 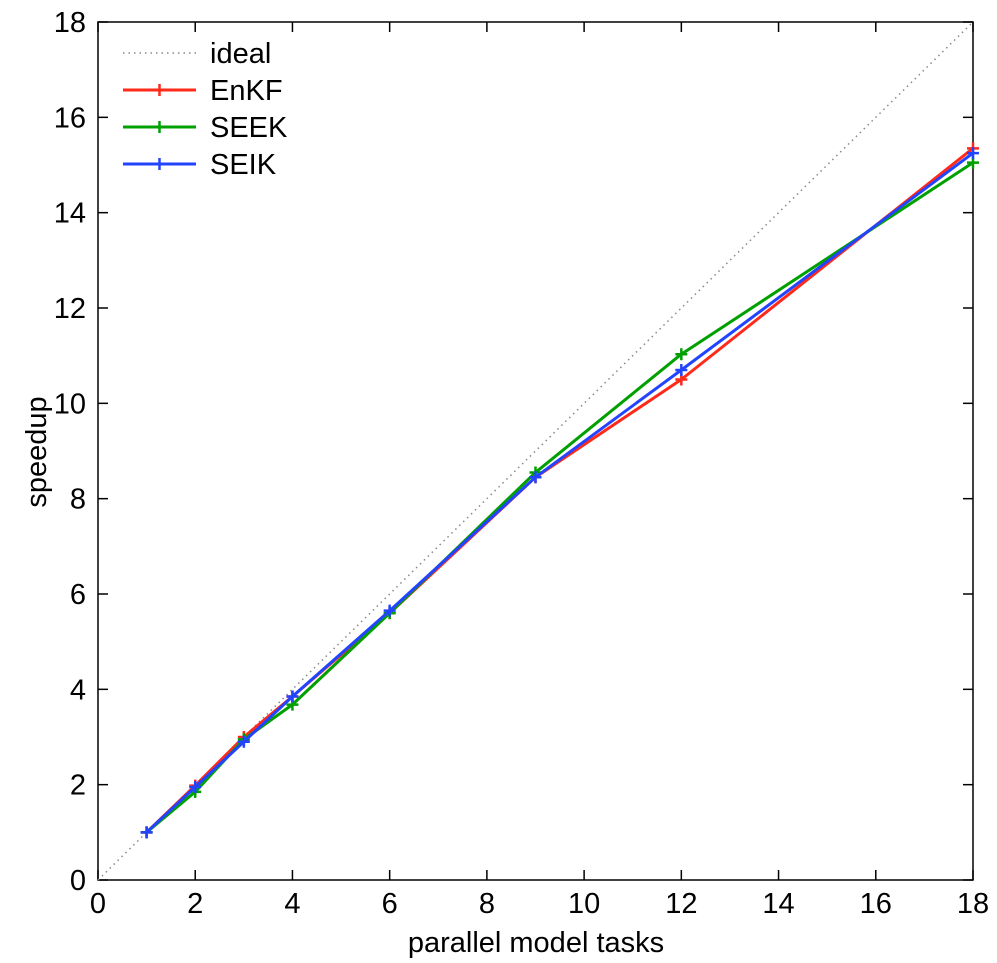 What do you see at coordinates (681, 904) in the screenshot?
I see `x-tick-label: 12` at bounding box center [681, 904].